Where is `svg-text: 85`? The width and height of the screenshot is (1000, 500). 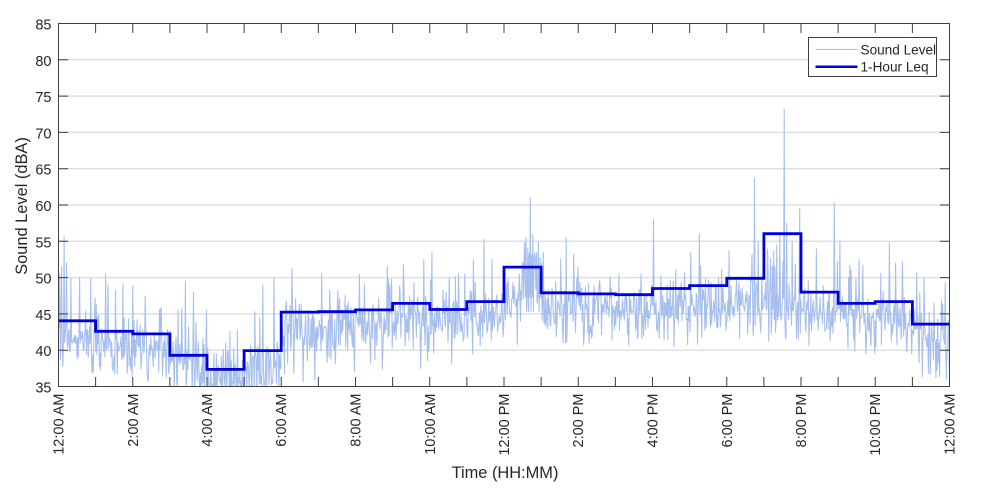
svg-text: 85 is located at coordinates (43, 26).